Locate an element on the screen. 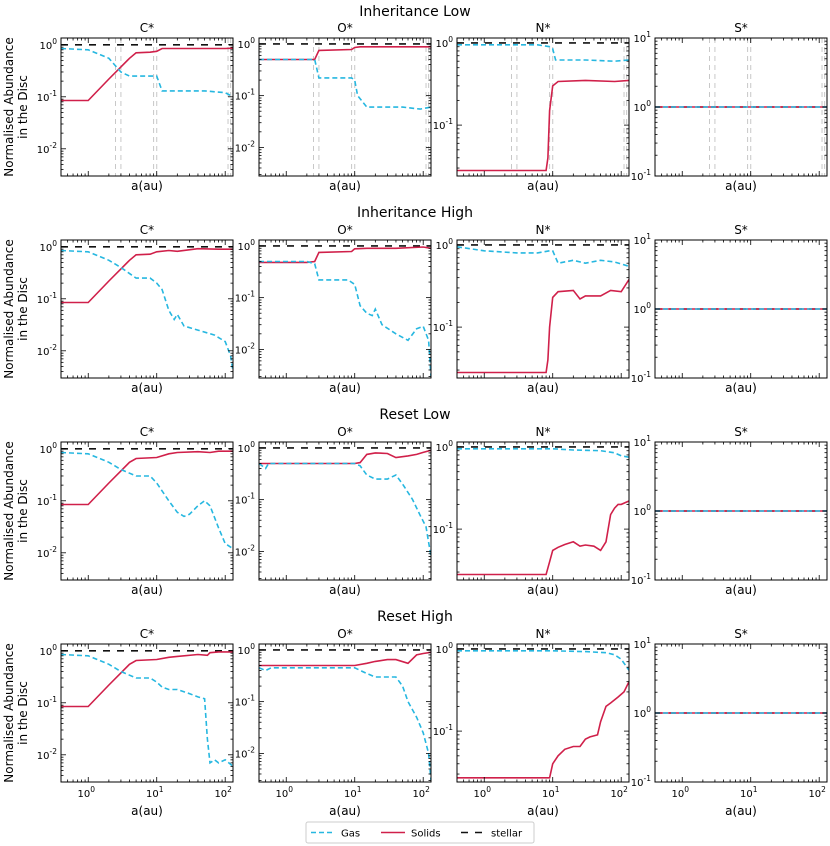 The height and width of the screenshot is (846, 830). panel-N-3: N* 100 10-1 100 101 102 a(au) is located at coordinates (531, 722).